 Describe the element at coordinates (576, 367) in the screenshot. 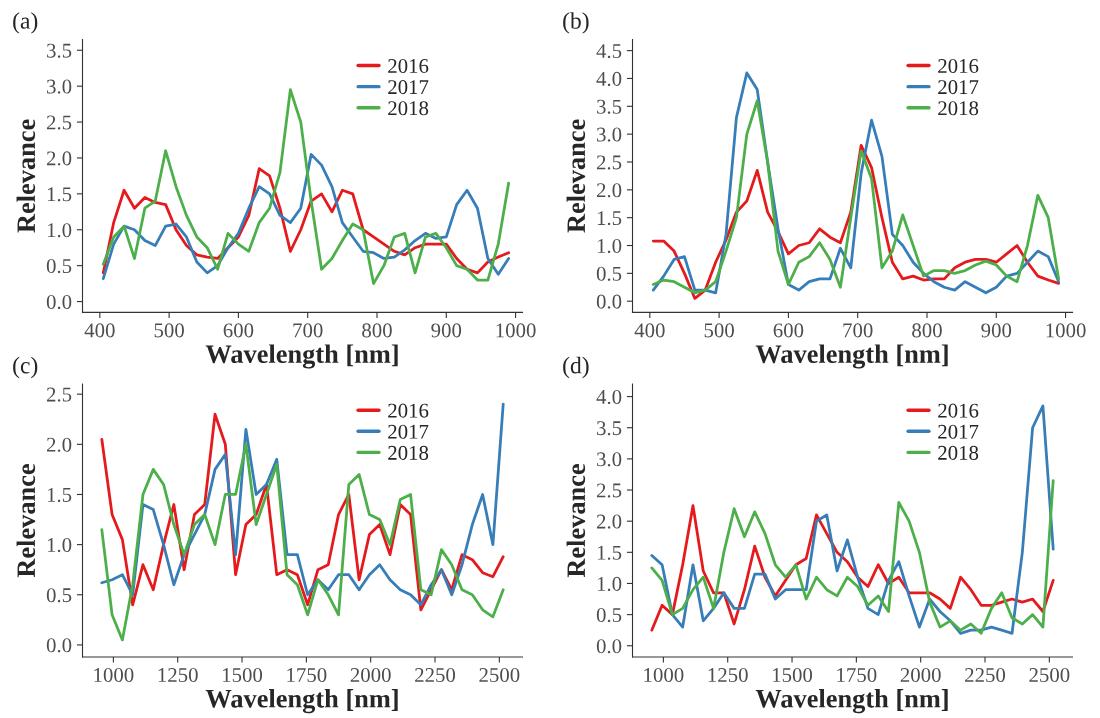

I see `chart-title: (d)` at that location.